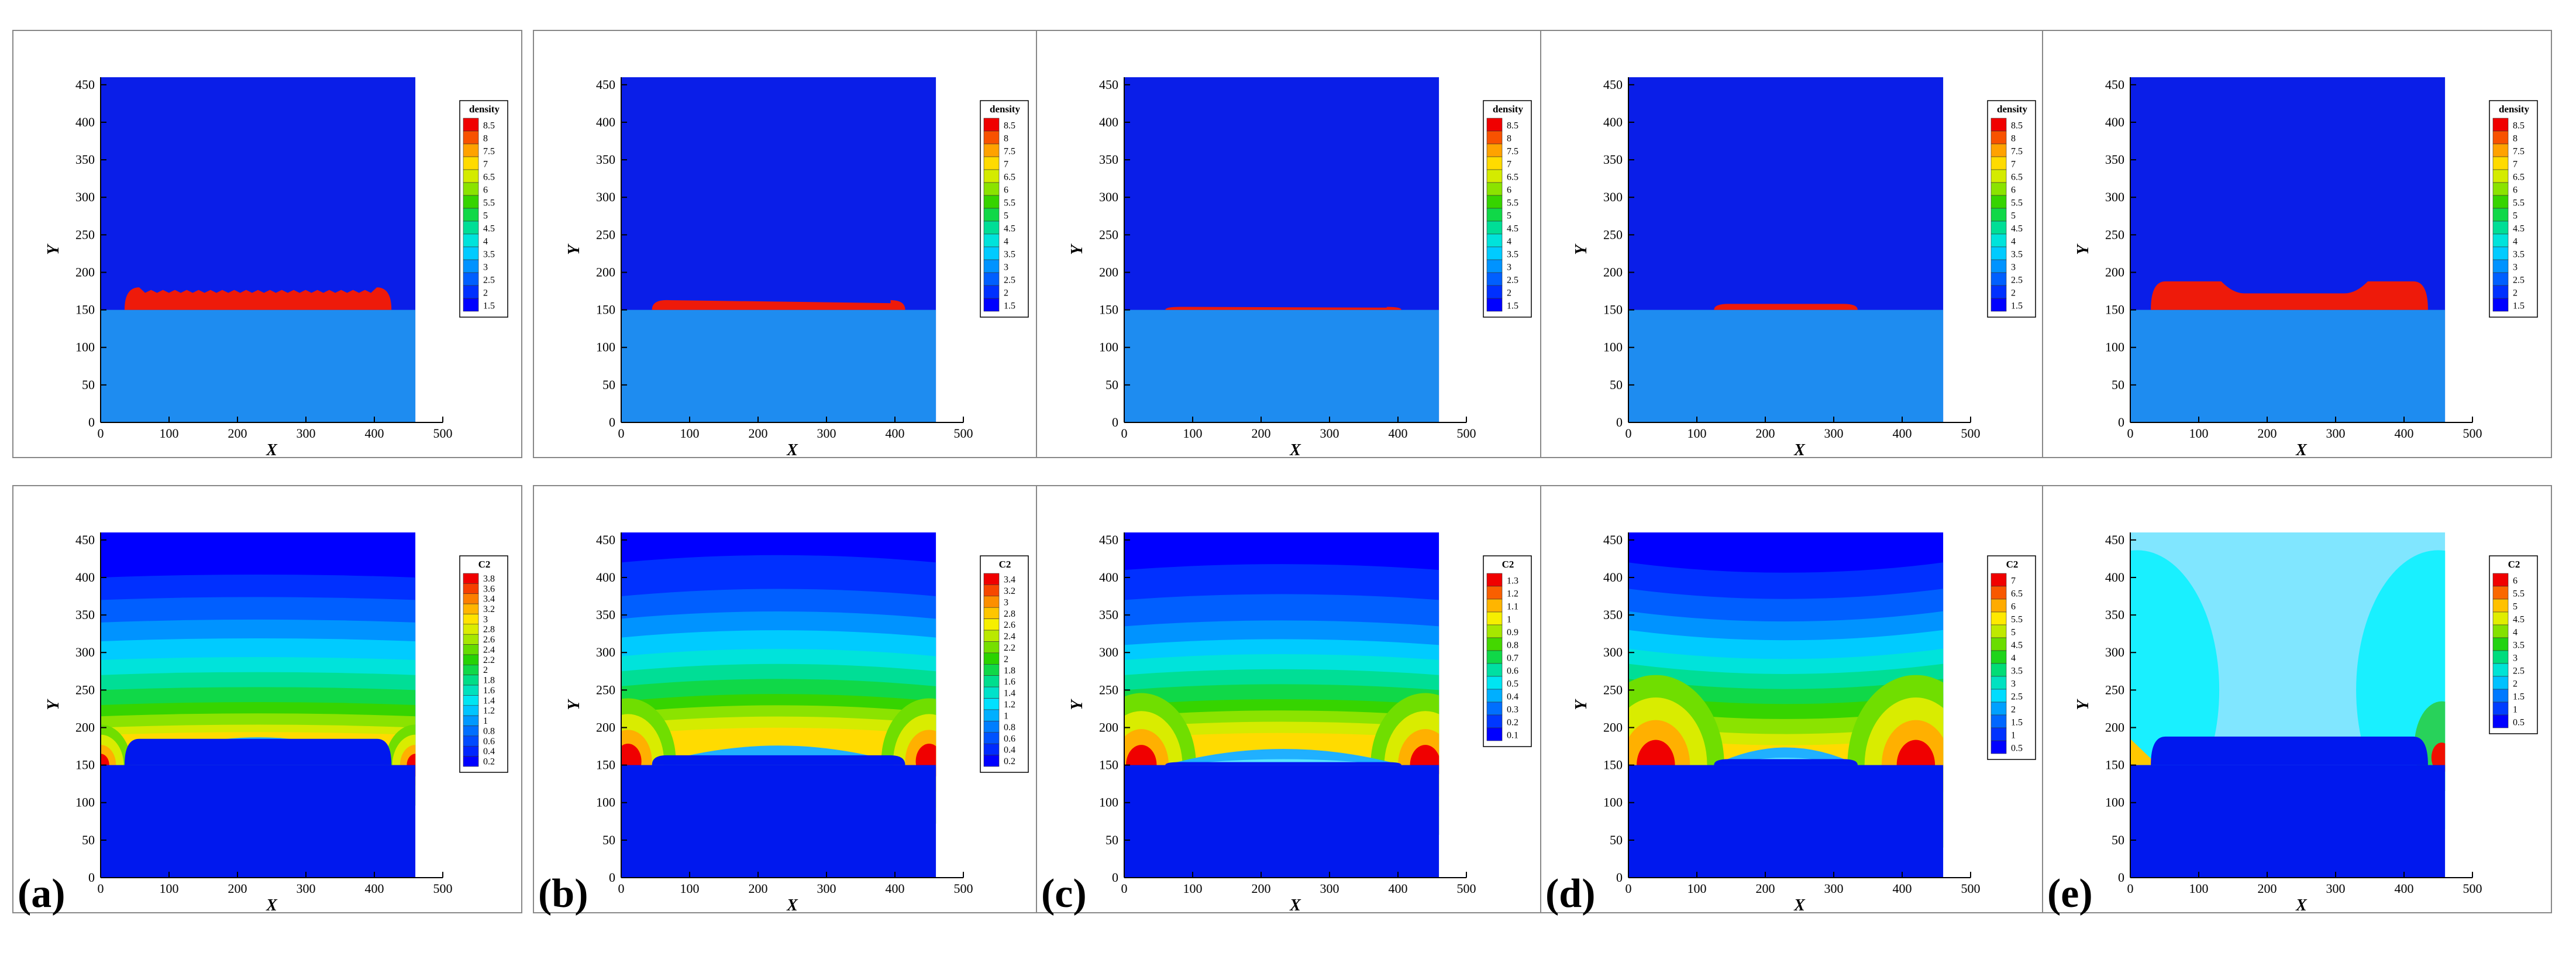  Describe the element at coordinates (2013, 736) in the screenshot. I see `legend-level-label: 1` at that location.